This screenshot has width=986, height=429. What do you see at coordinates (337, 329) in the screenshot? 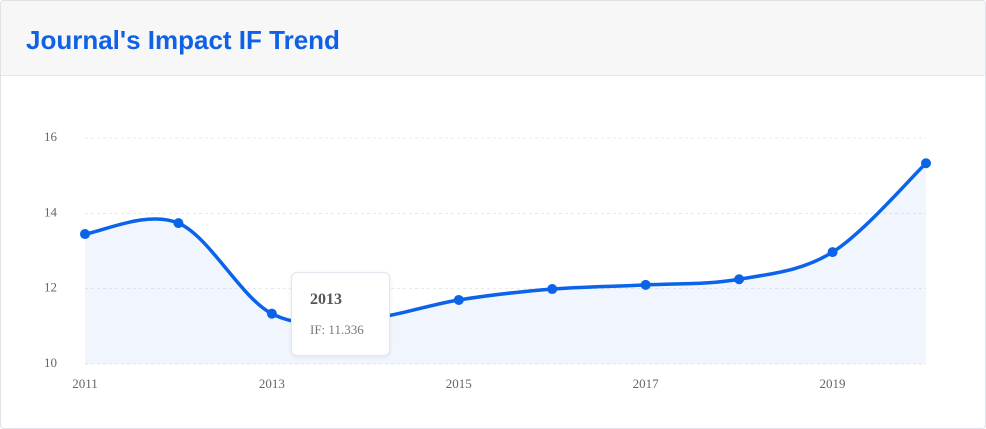
I see `tooltip-text: IF: 11.336` at bounding box center [337, 329].